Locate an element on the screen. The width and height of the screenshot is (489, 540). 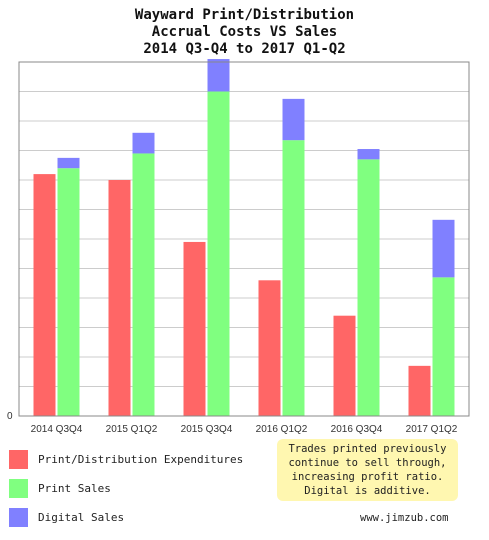
source-url: www.jimzub.com is located at coordinates (404, 518).